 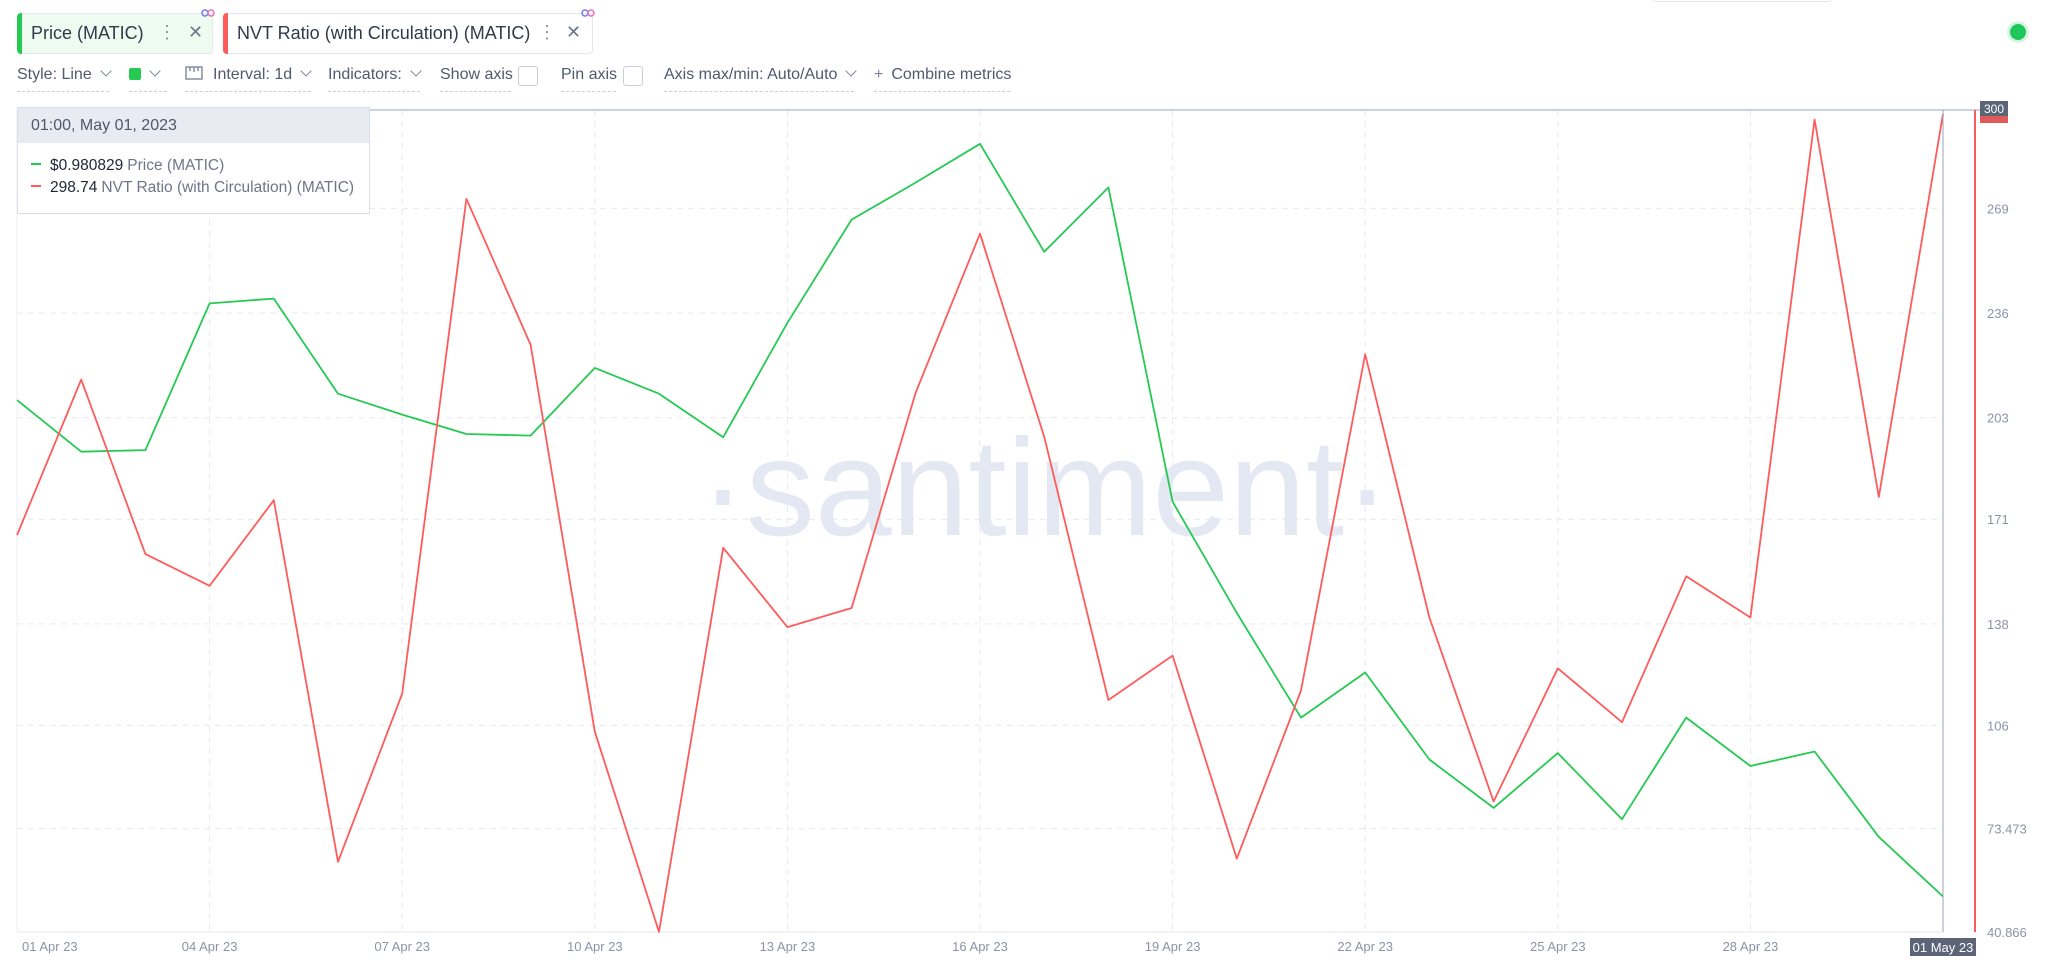 What do you see at coordinates (1751, 946) in the screenshot?
I see `x-tick-label: 28 Apr 23` at bounding box center [1751, 946].